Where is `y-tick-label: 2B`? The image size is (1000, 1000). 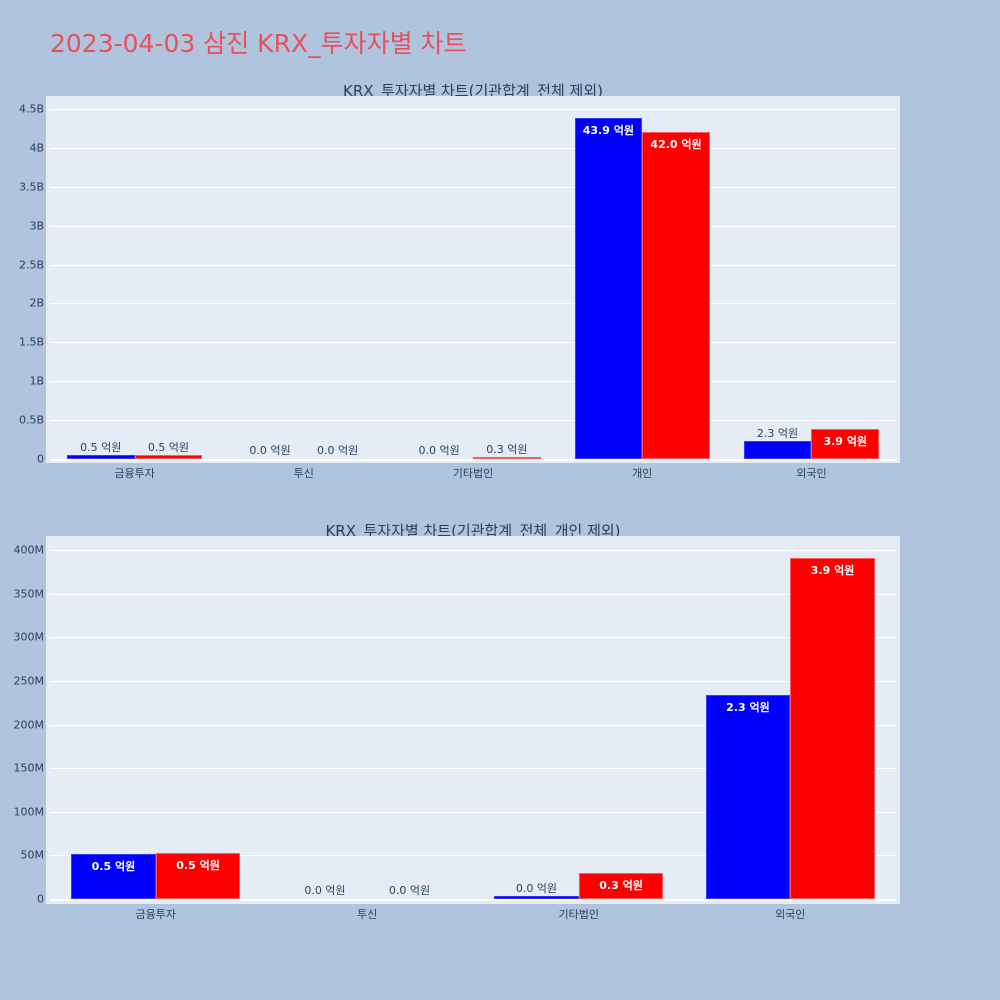
y-tick-label: 2B is located at coordinates (36, 303).